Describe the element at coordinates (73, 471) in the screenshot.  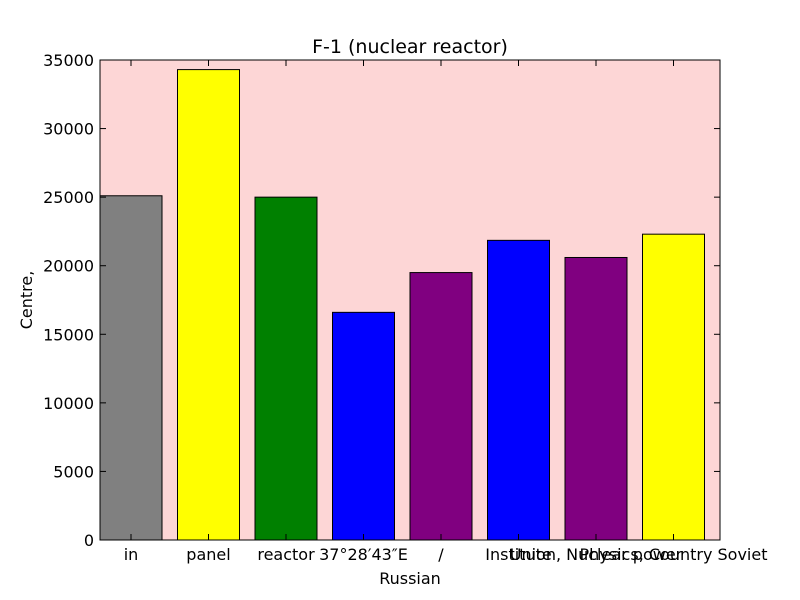
I see `y-tick-label: 5000` at that location.